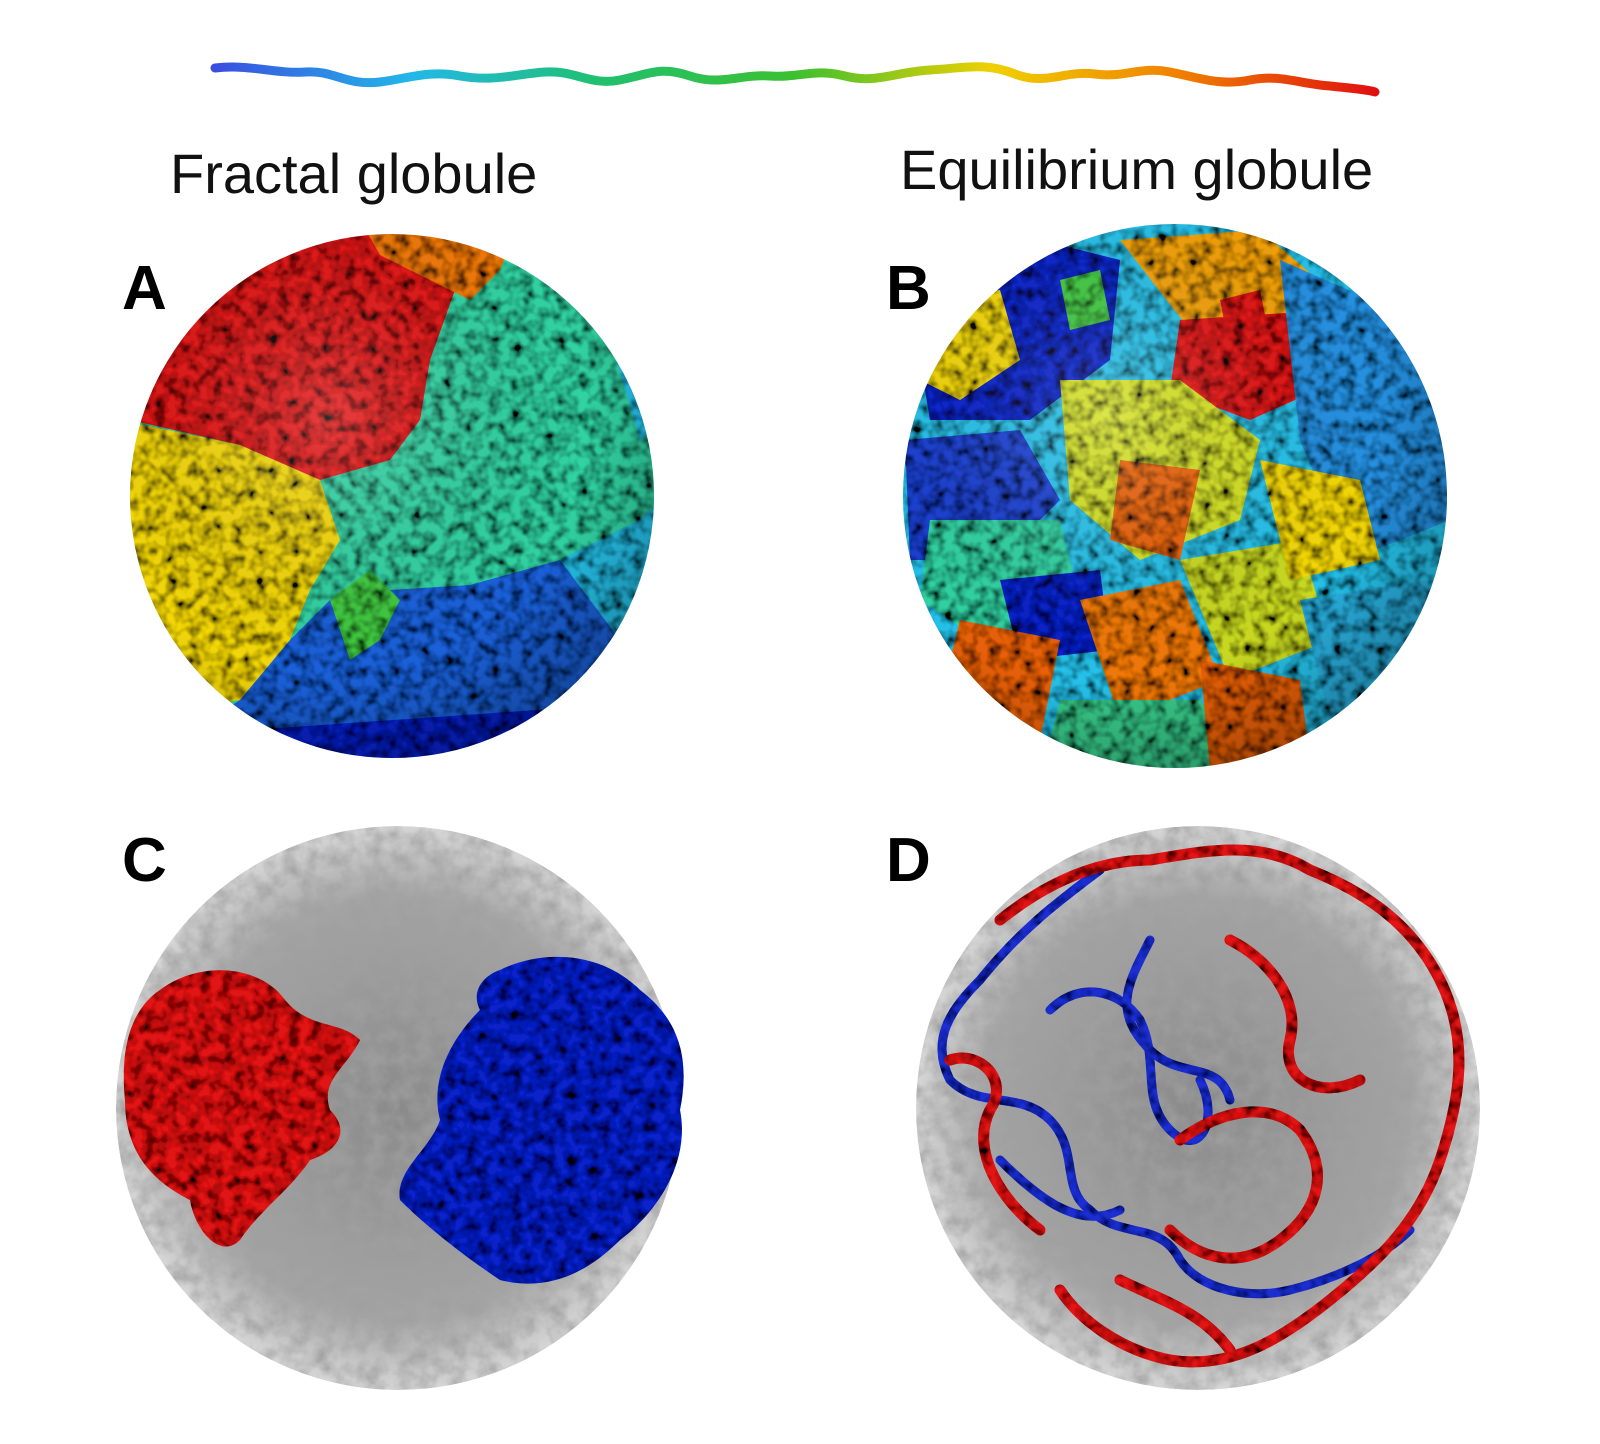 The image size is (1600, 1444). What do you see at coordinates (1176, 1082) in the screenshot?
I see `blue-subchain` at bounding box center [1176, 1082].